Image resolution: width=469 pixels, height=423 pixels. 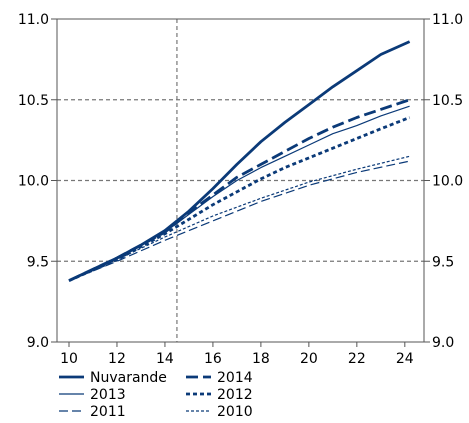 What do you see at coordinates (443, 343) in the screenshot?
I see `y-tick-label-right: 9.0` at bounding box center [443, 343].